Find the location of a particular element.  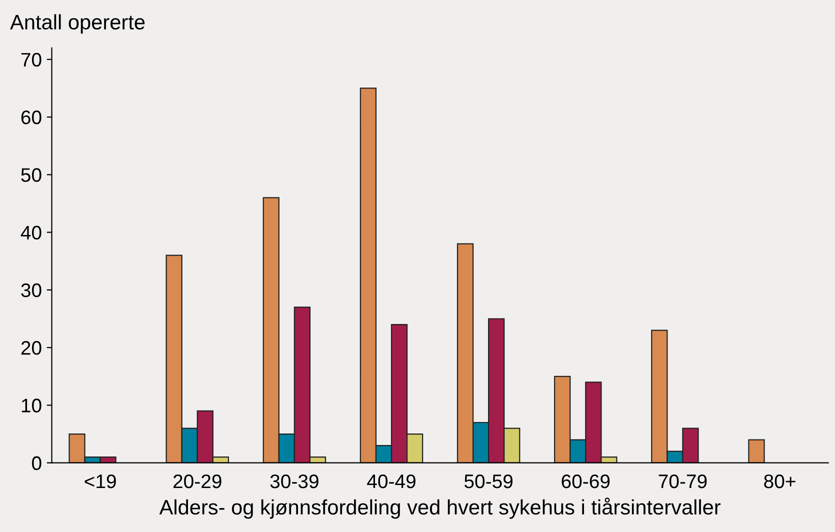

x-tick-label: 20-29 is located at coordinates (197, 481).